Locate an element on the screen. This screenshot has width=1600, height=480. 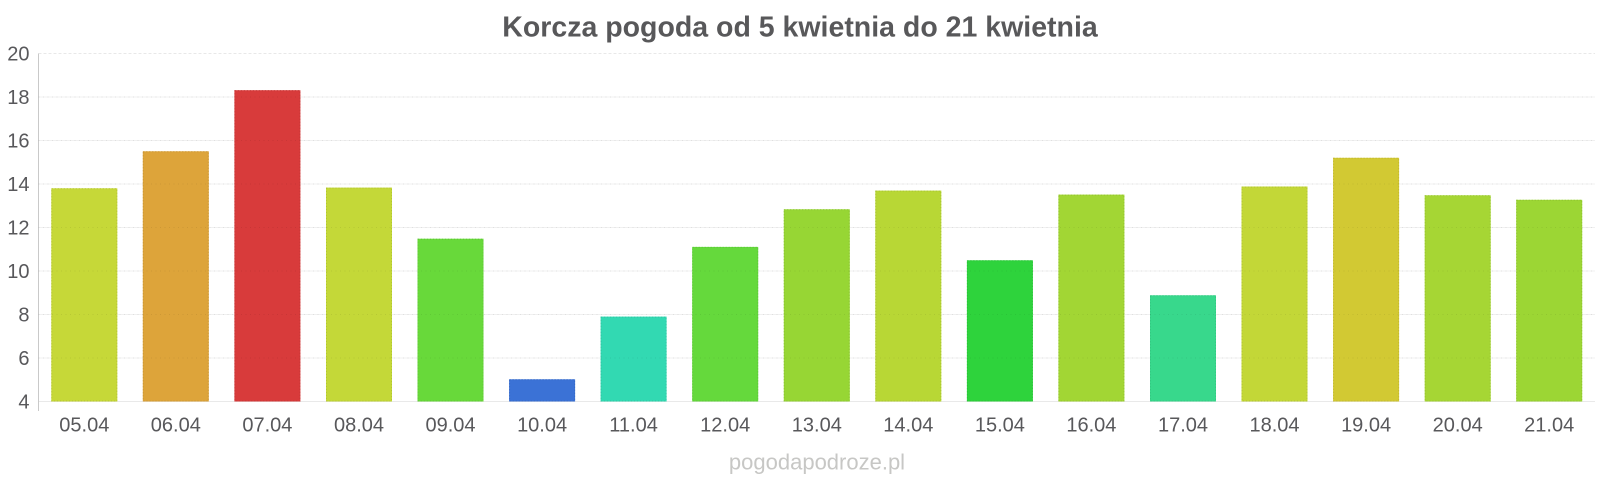
svg-text: 4 is located at coordinates (23, 403).